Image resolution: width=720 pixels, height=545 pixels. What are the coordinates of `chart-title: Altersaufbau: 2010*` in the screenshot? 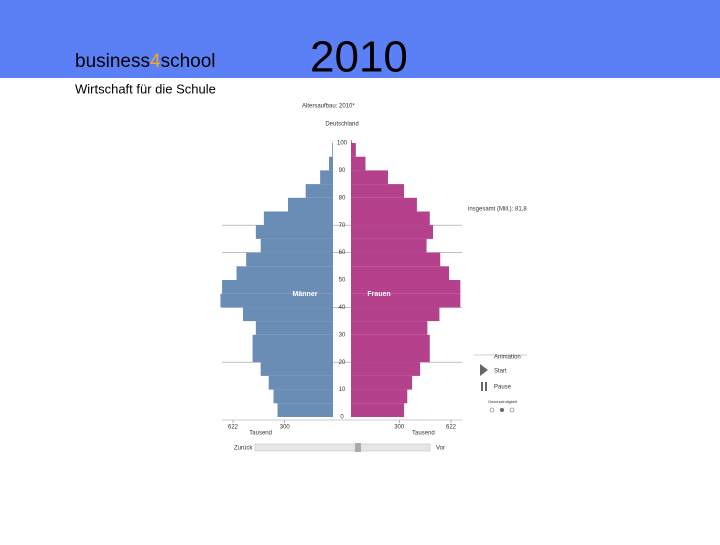 It's located at (328, 107).